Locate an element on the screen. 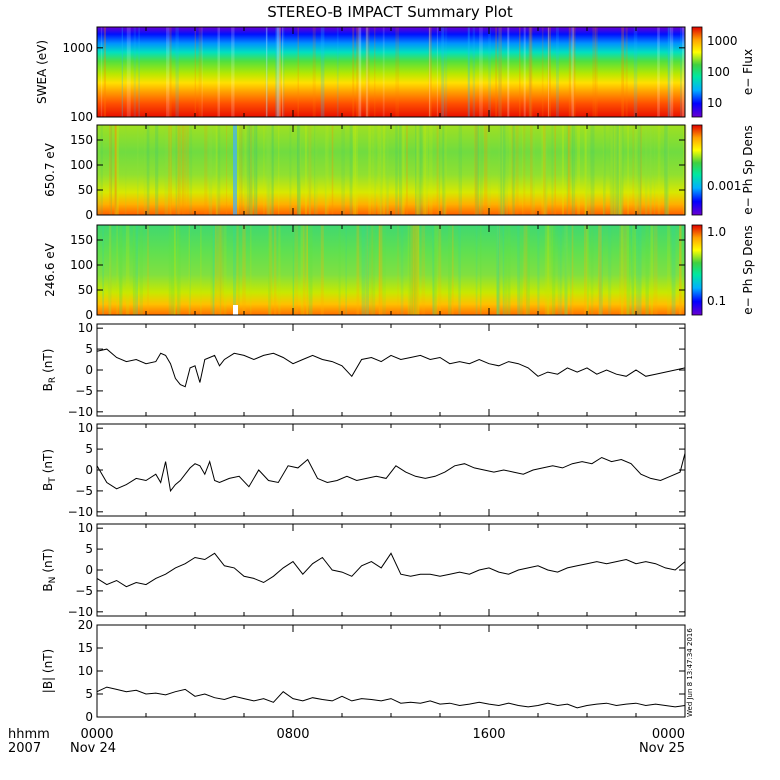 This screenshot has width=780, height=780. bmag-ylabel: |B| (nT) is located at coordinates (48, 671).